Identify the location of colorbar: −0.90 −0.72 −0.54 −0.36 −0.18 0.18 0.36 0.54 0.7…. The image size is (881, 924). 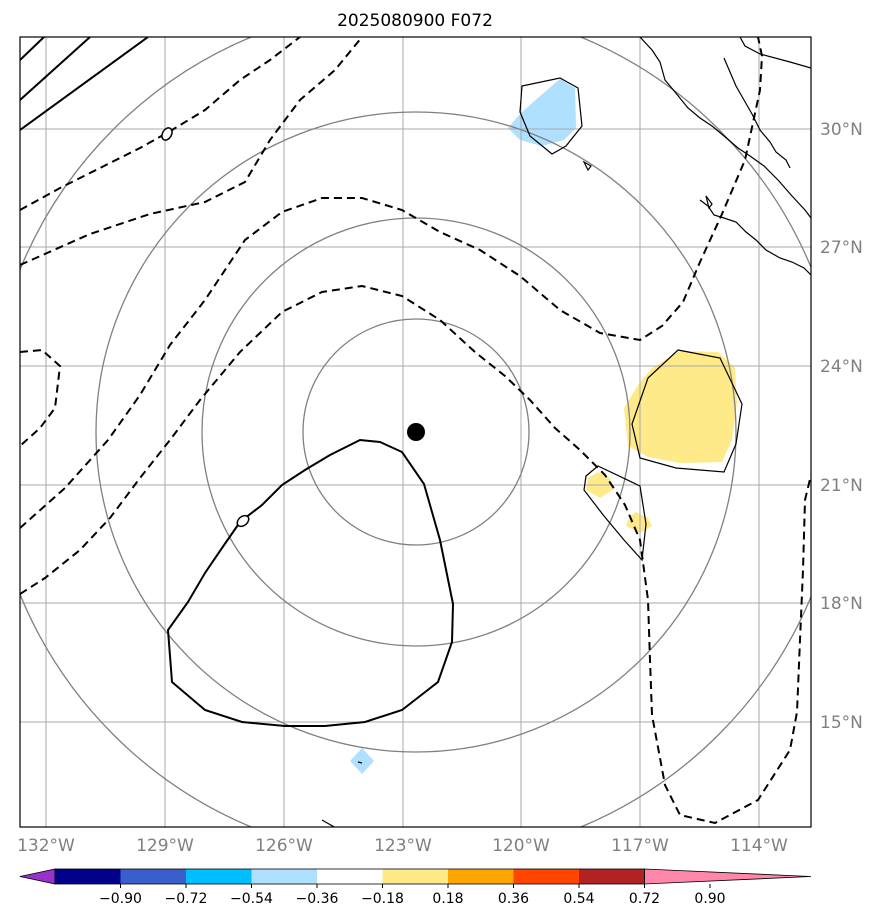
(415, 887).